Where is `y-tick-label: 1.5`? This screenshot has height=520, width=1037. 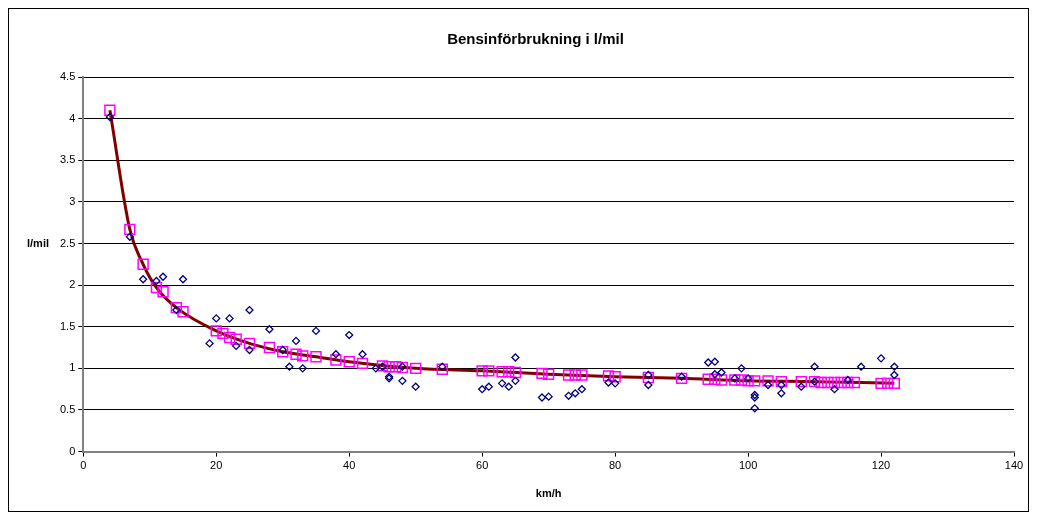 y-tick-label: 1.5 is located at coordinates (67, 325).